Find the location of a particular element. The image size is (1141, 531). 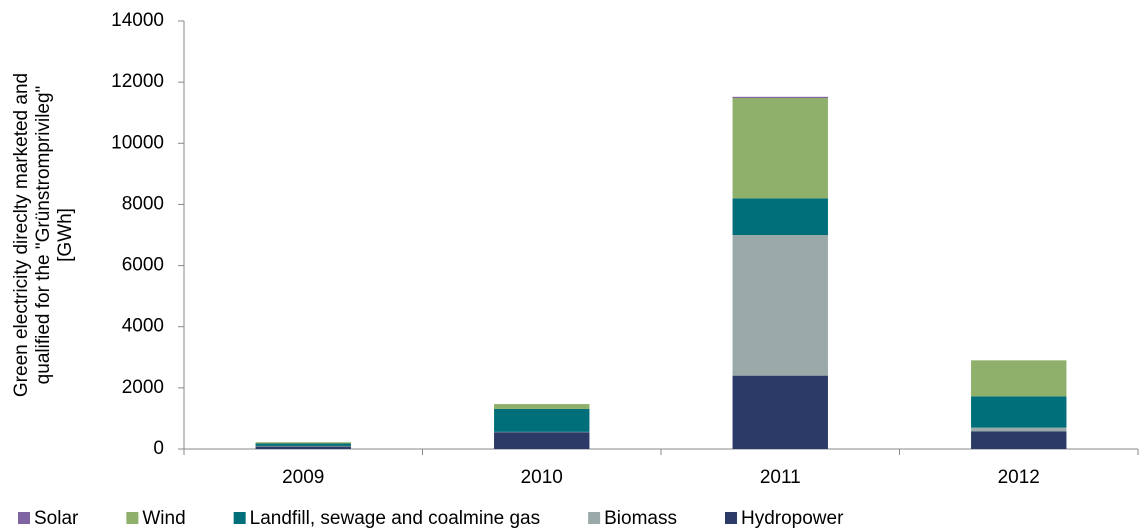

y-axis-label: qualified for the "Grünstromprivileg" is located at coordinates (43, 235).